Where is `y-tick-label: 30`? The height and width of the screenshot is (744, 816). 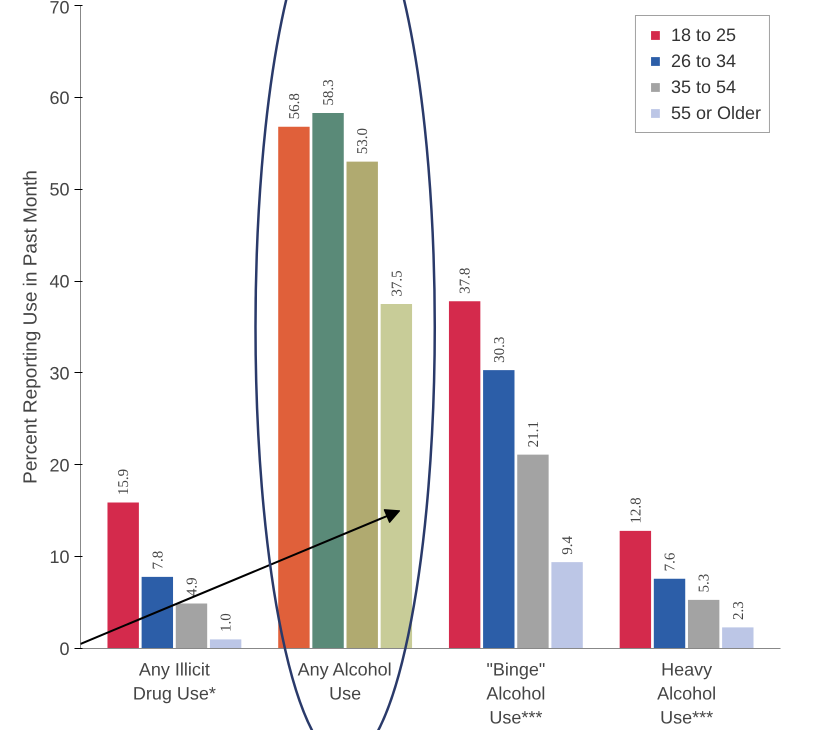 y-tick-label: 30 is located at coordinates (59, 373).